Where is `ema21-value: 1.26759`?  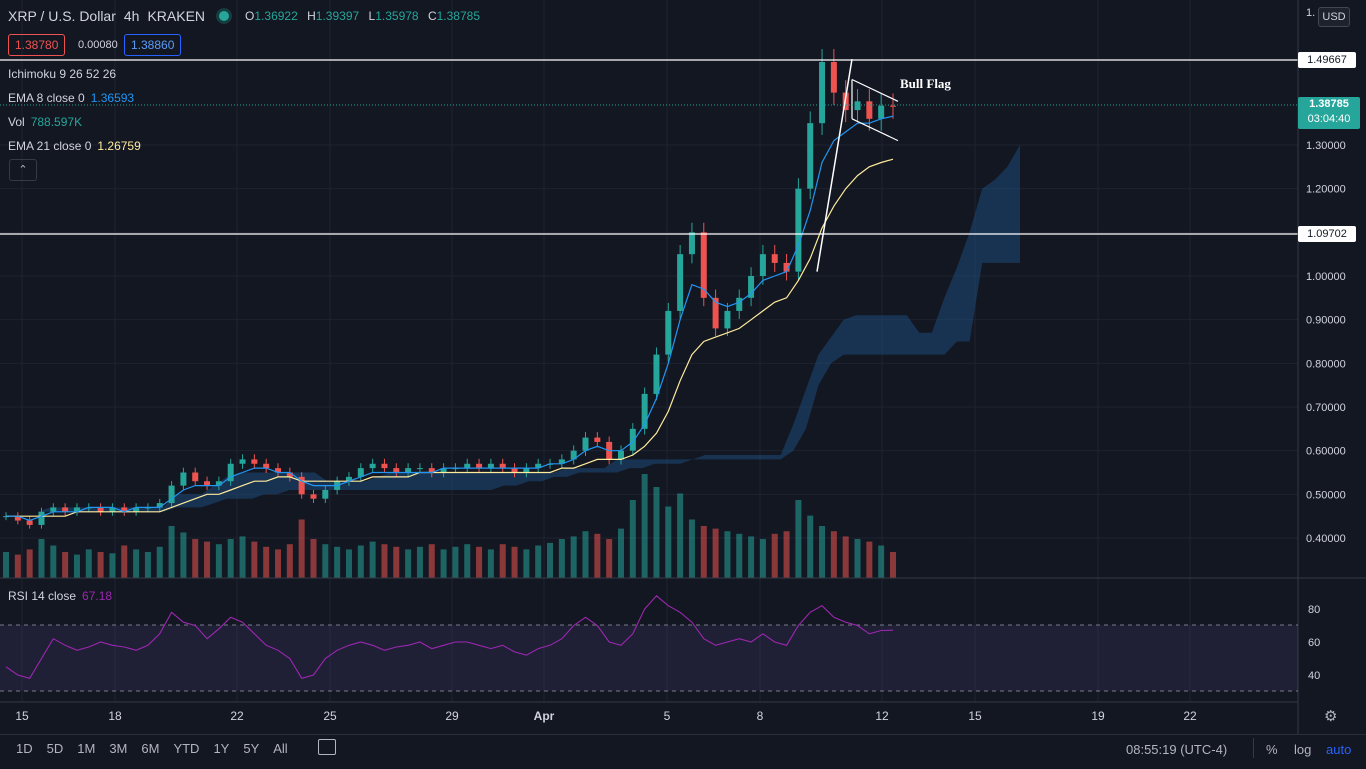 ema21-value: 1.26759 is located at coordinates (119, 146).